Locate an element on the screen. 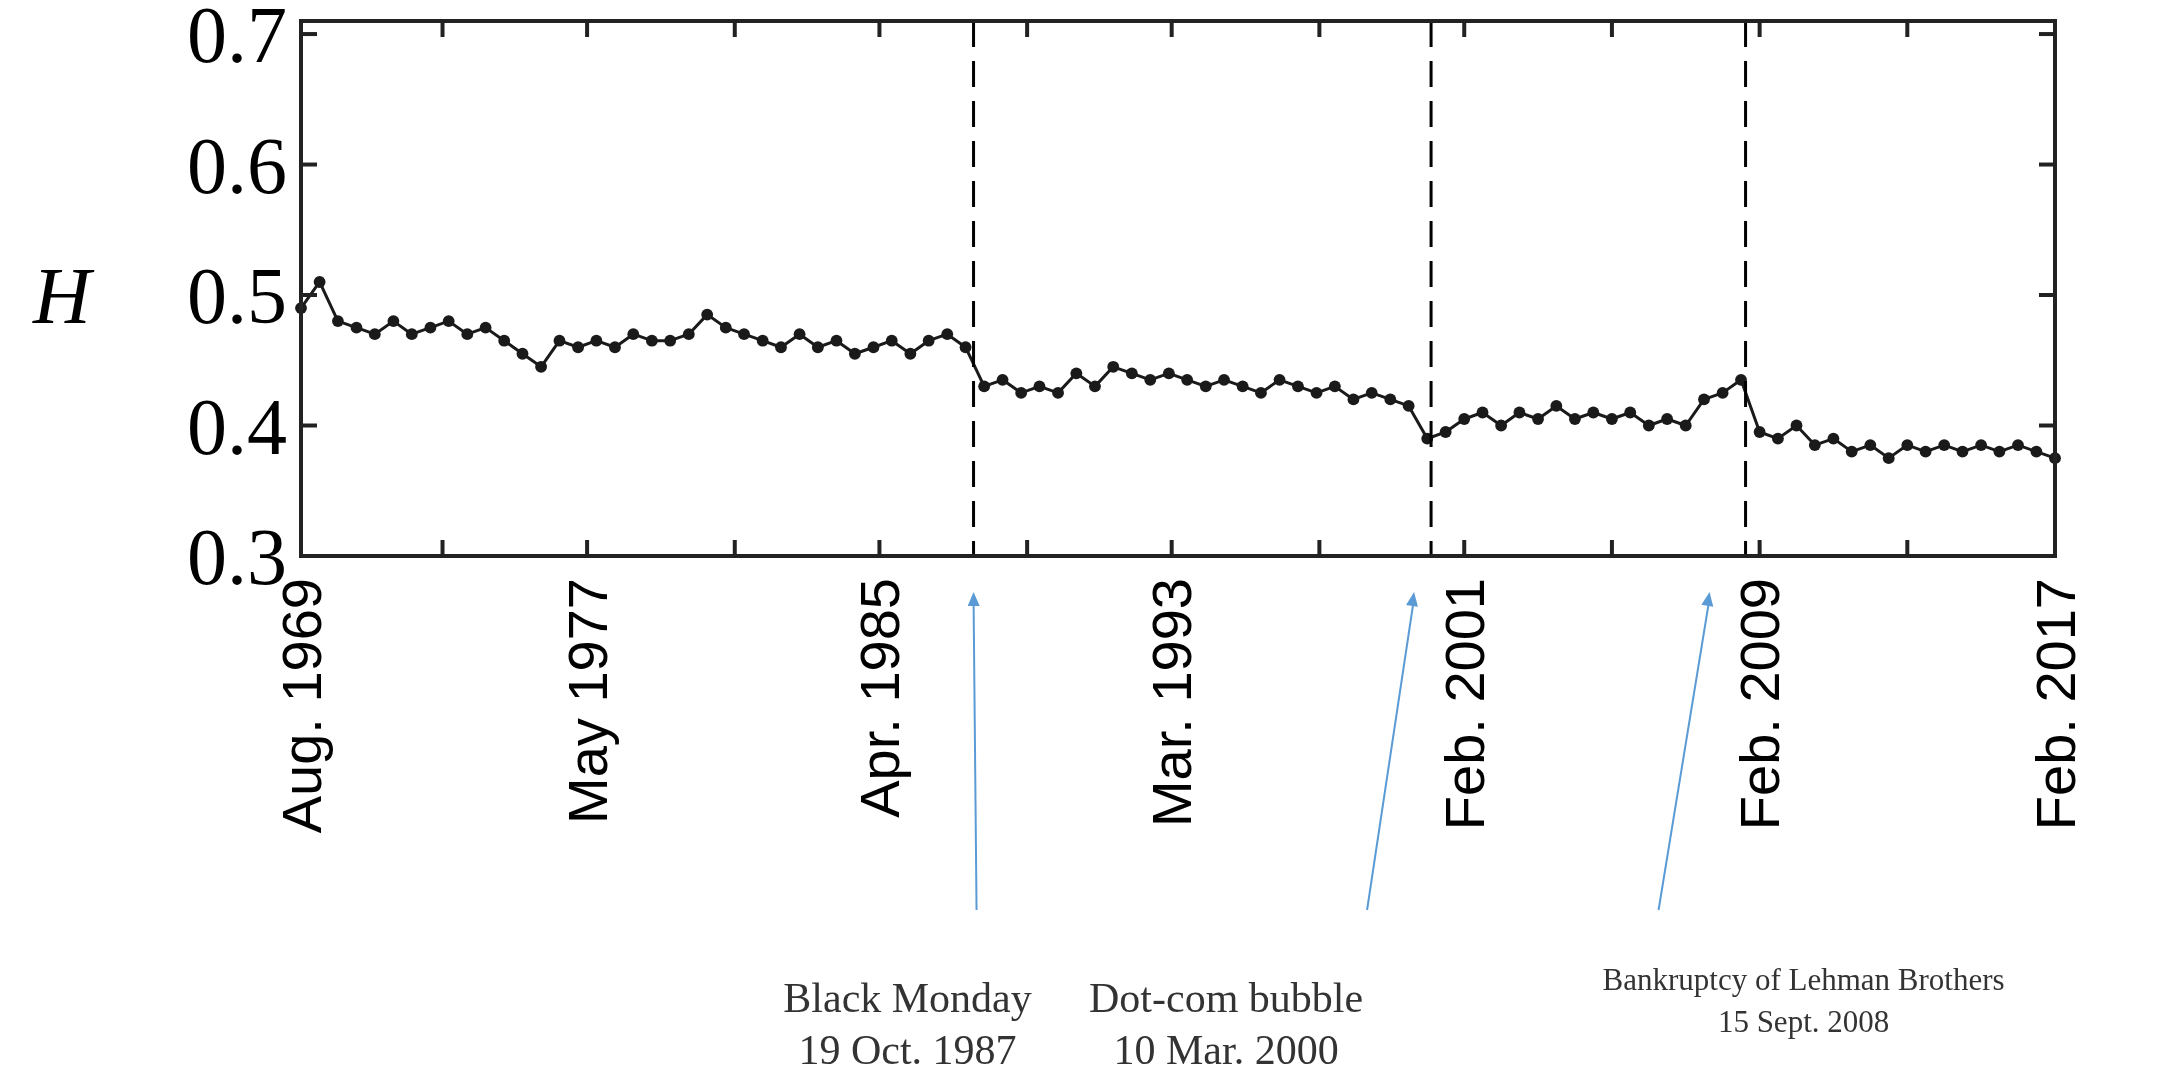 The height and width of the screenshot is (1079, 2169). y-tick-label: 0.7 is located at coordinates (237, 40).